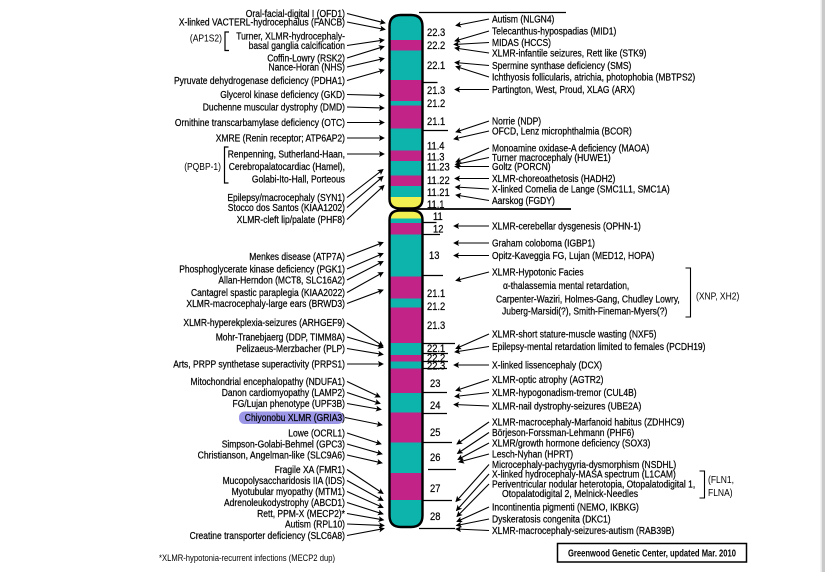 Image resolution: width=825 pixels, height=572 pixels. What do you see at coordinates (566, 407) in the screenshot?
I see `svg-text:XLMR-nail dystrophy-seizures (: XLMR-nail dystrophy-seizures (UBE2A)` at bounding box center [566, 407].